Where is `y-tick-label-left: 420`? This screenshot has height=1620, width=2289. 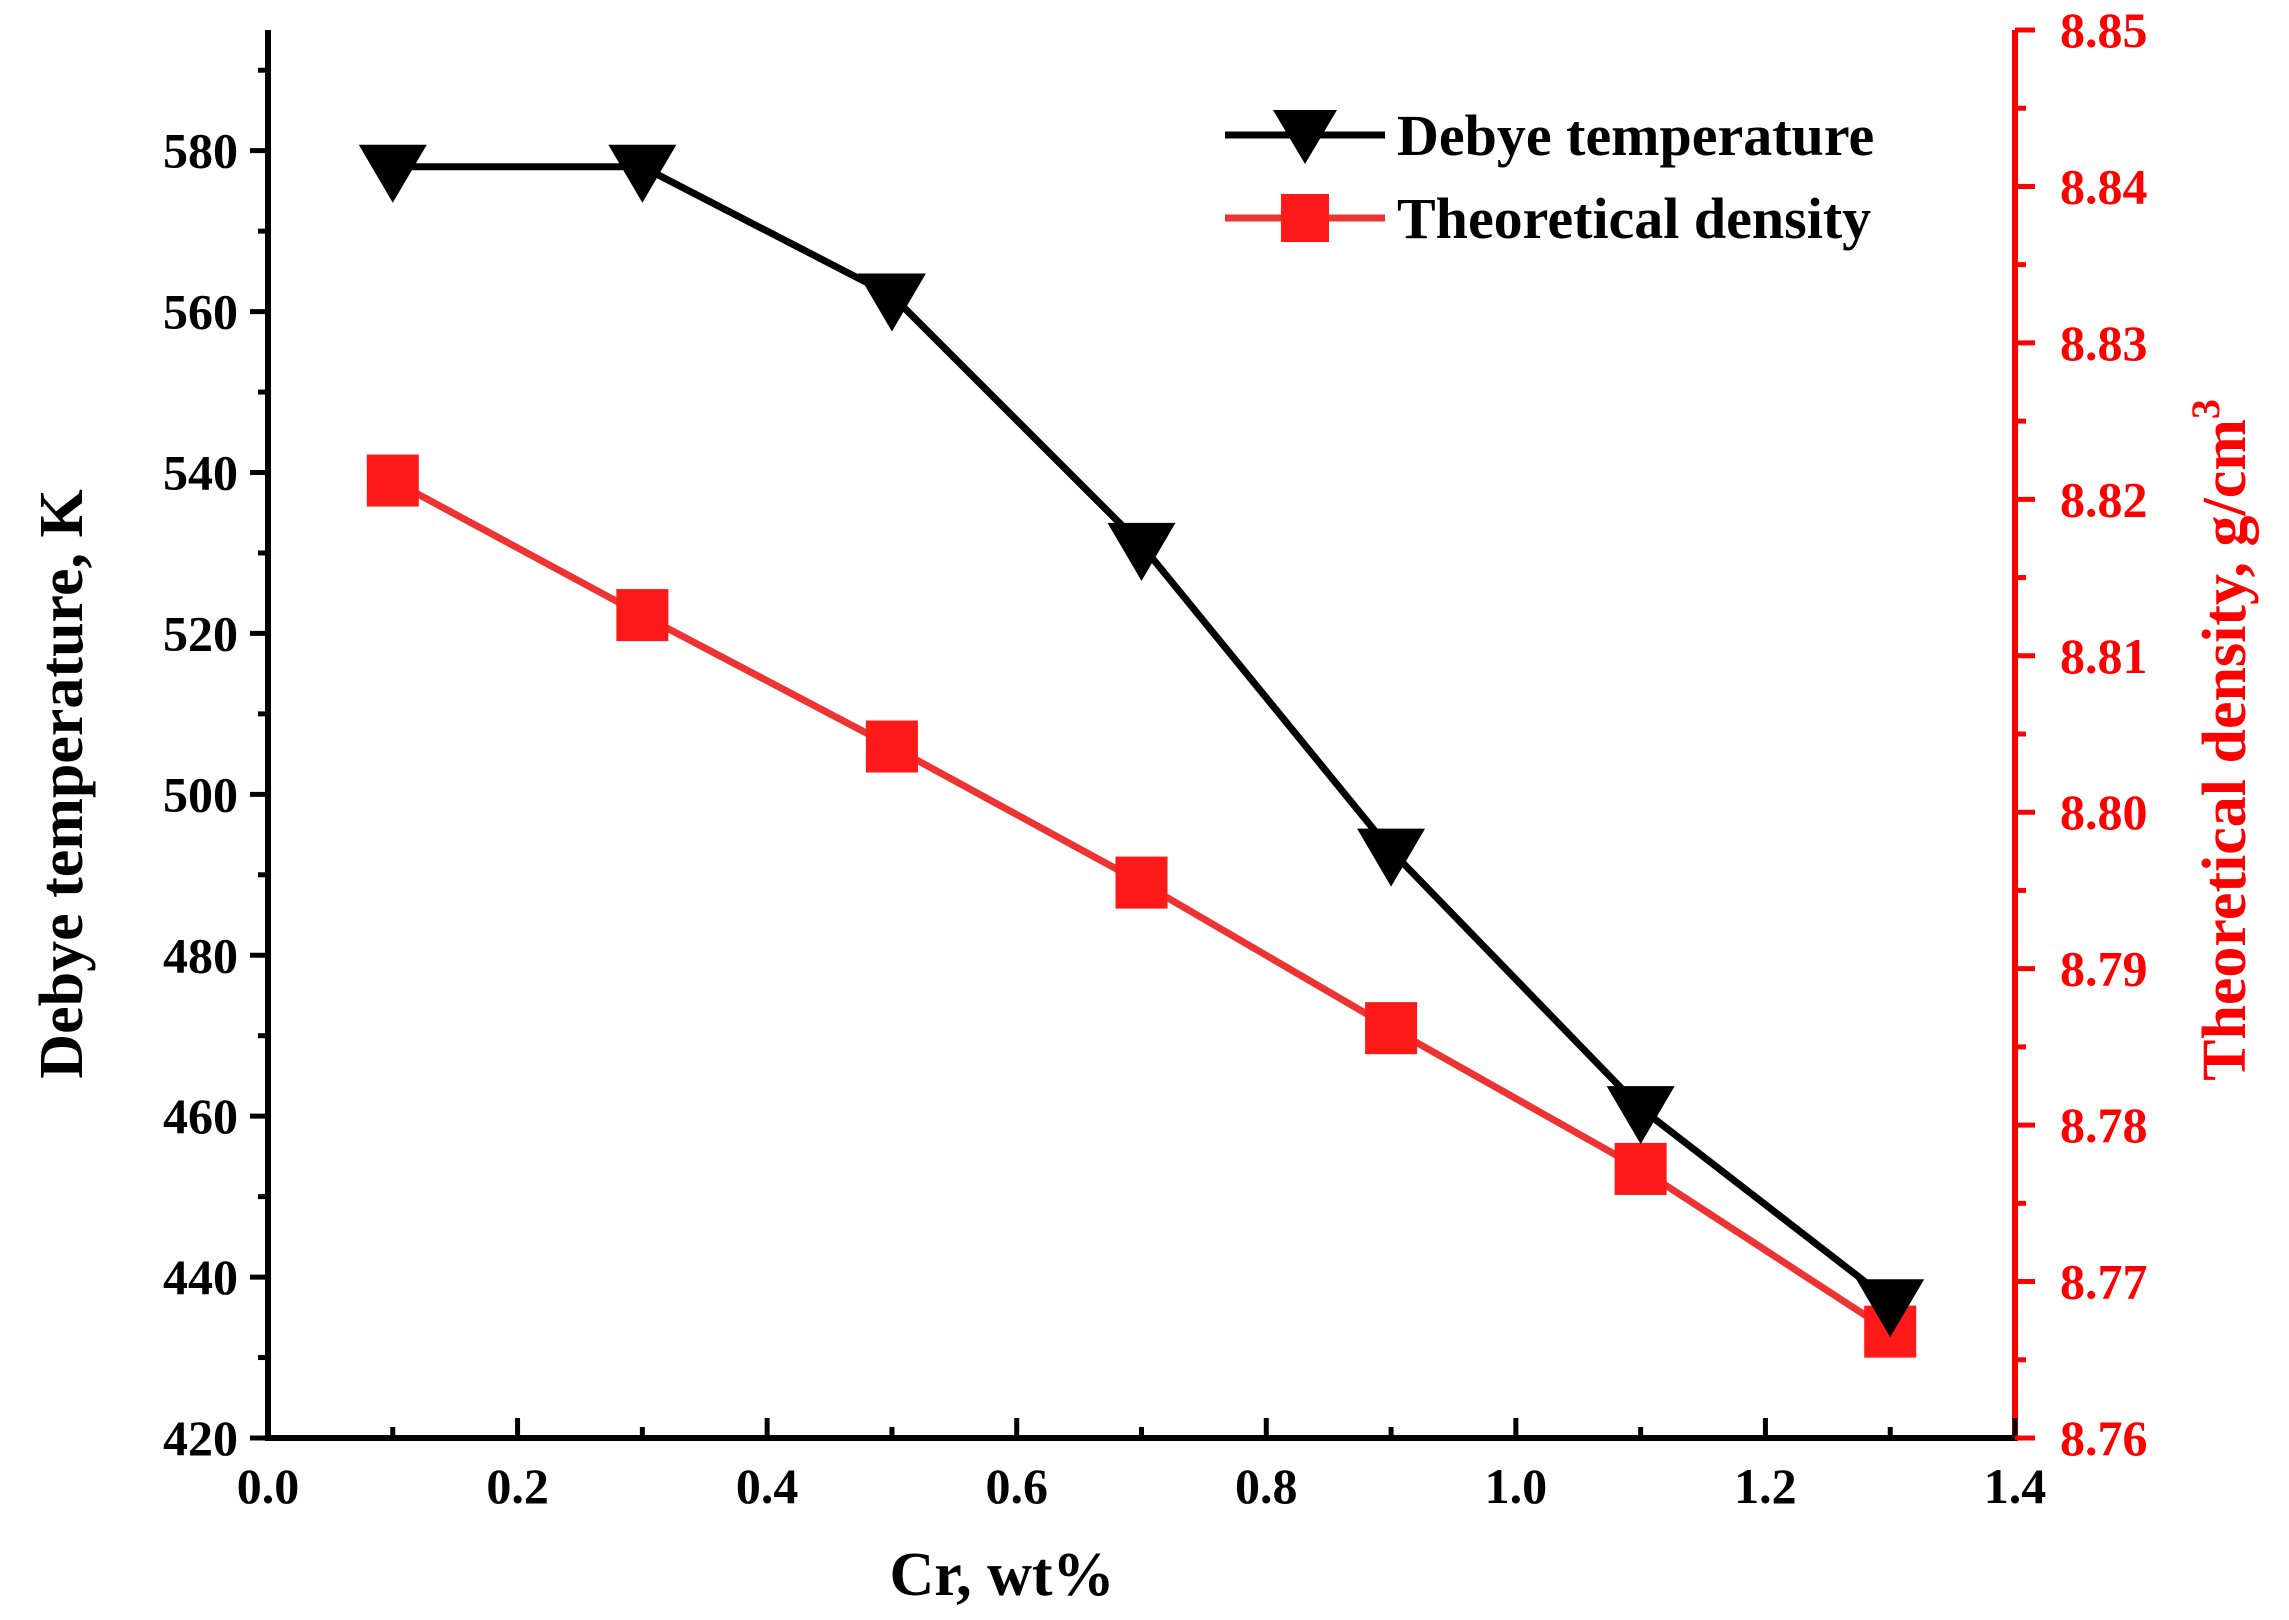 y-tick-label-left: 420 is located at coordinates (200, 1438).